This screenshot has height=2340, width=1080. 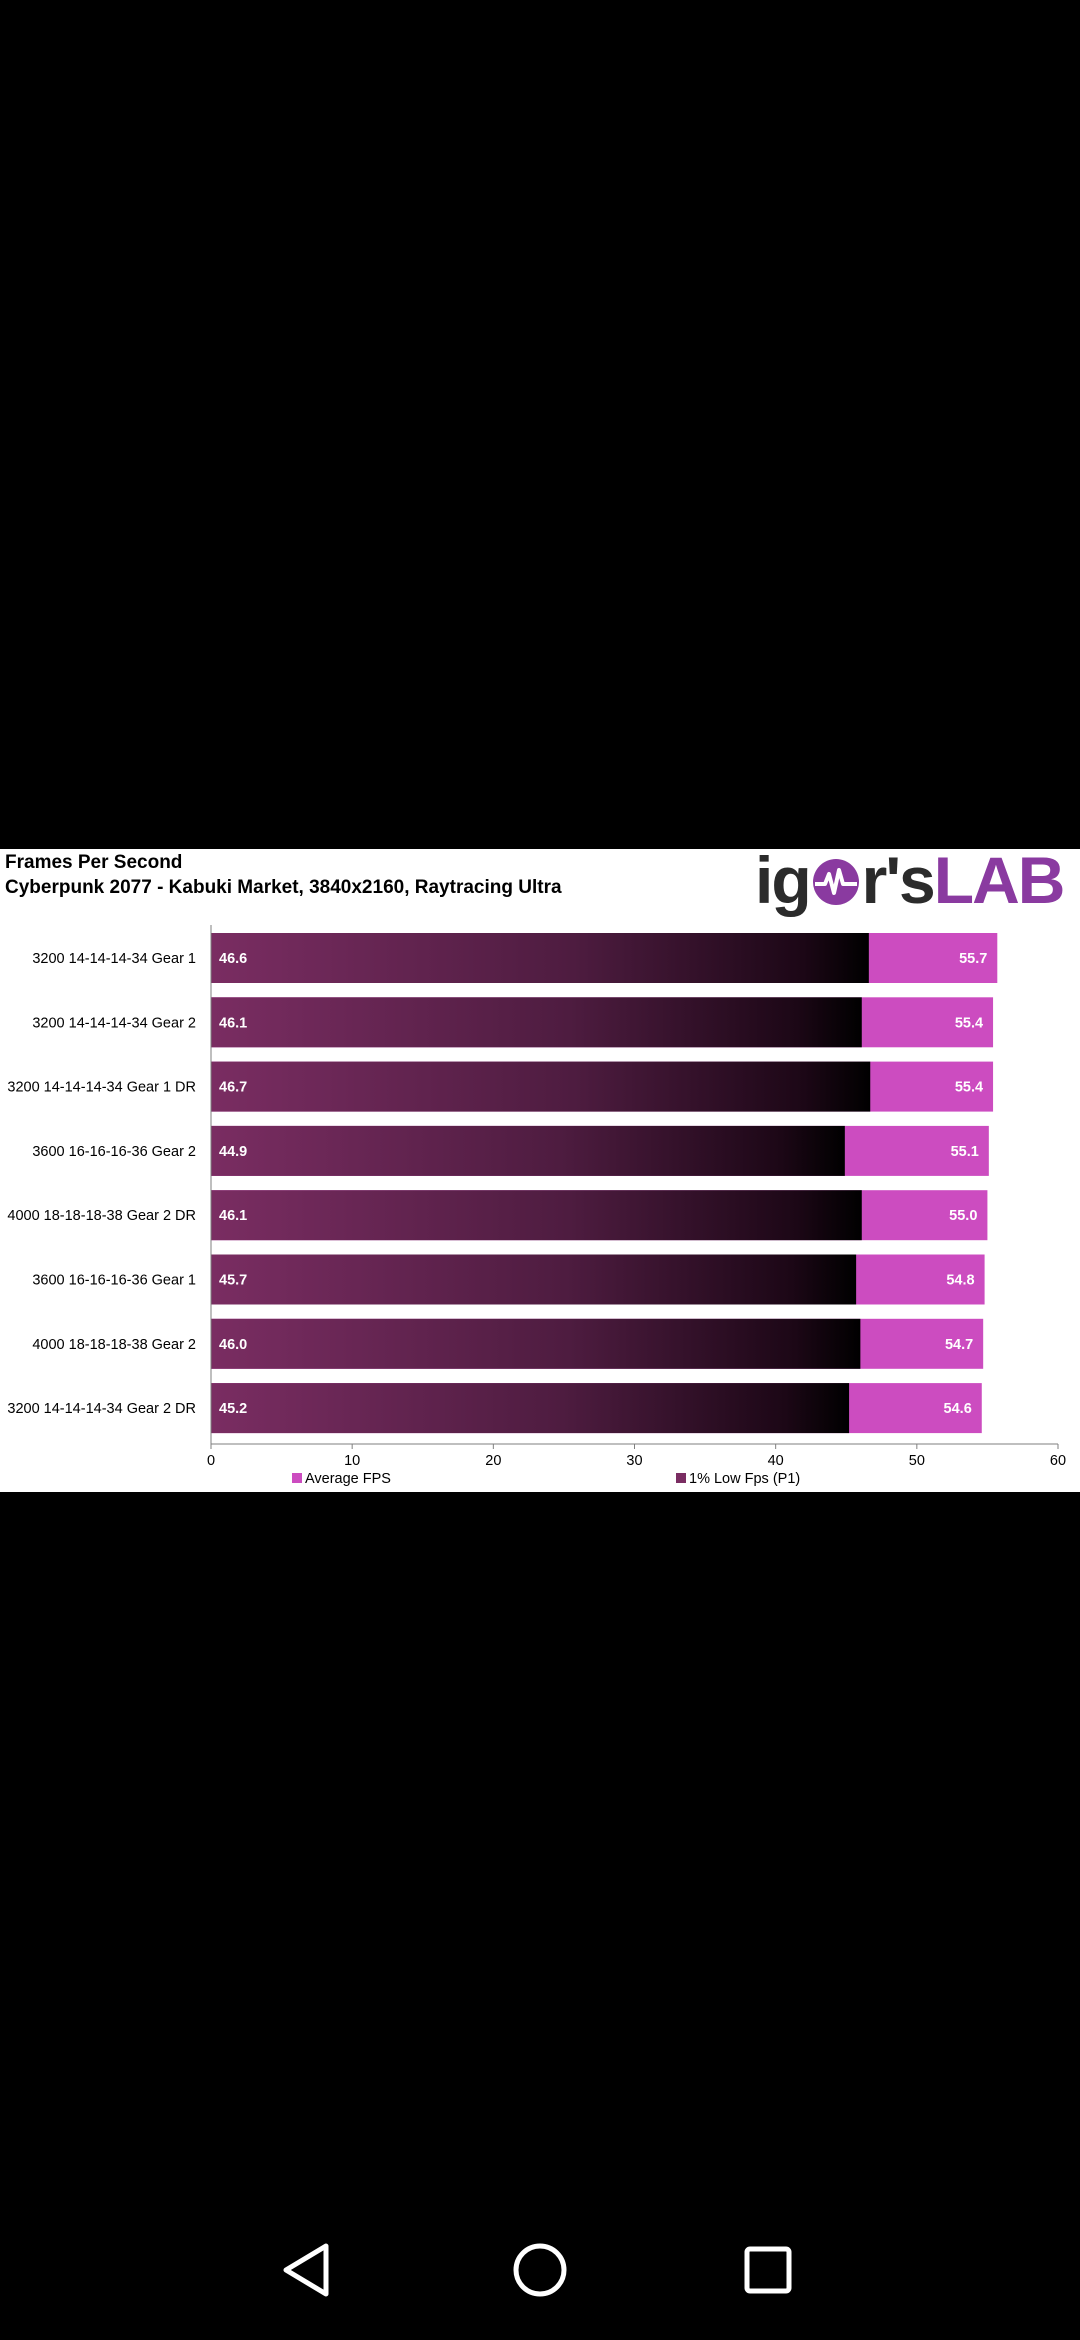 I want to click on category-label: 3200 14-14-14-34 Gear 1 DR, so click(x=101, y=1088).